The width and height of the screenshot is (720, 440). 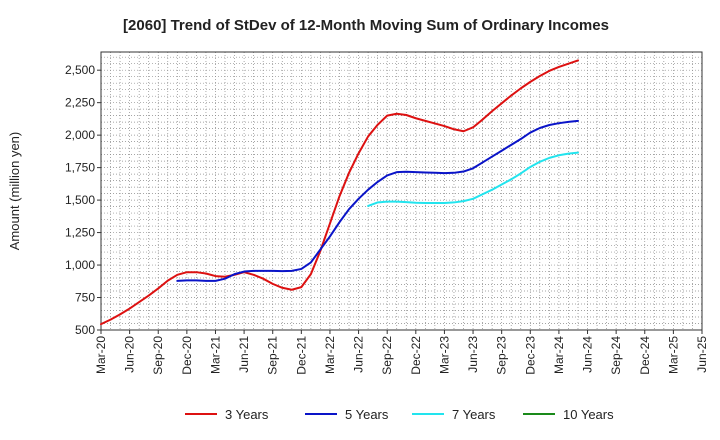 I want to click on series-line-7-years, so click(x=473, y=179).